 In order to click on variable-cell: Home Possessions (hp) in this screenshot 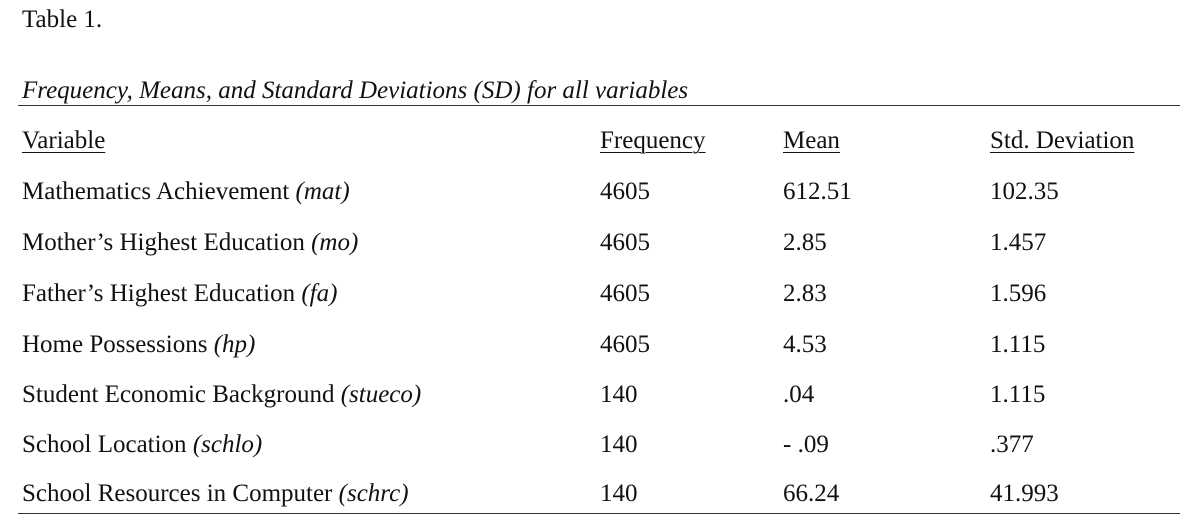, I will do `click(138, 345)`.